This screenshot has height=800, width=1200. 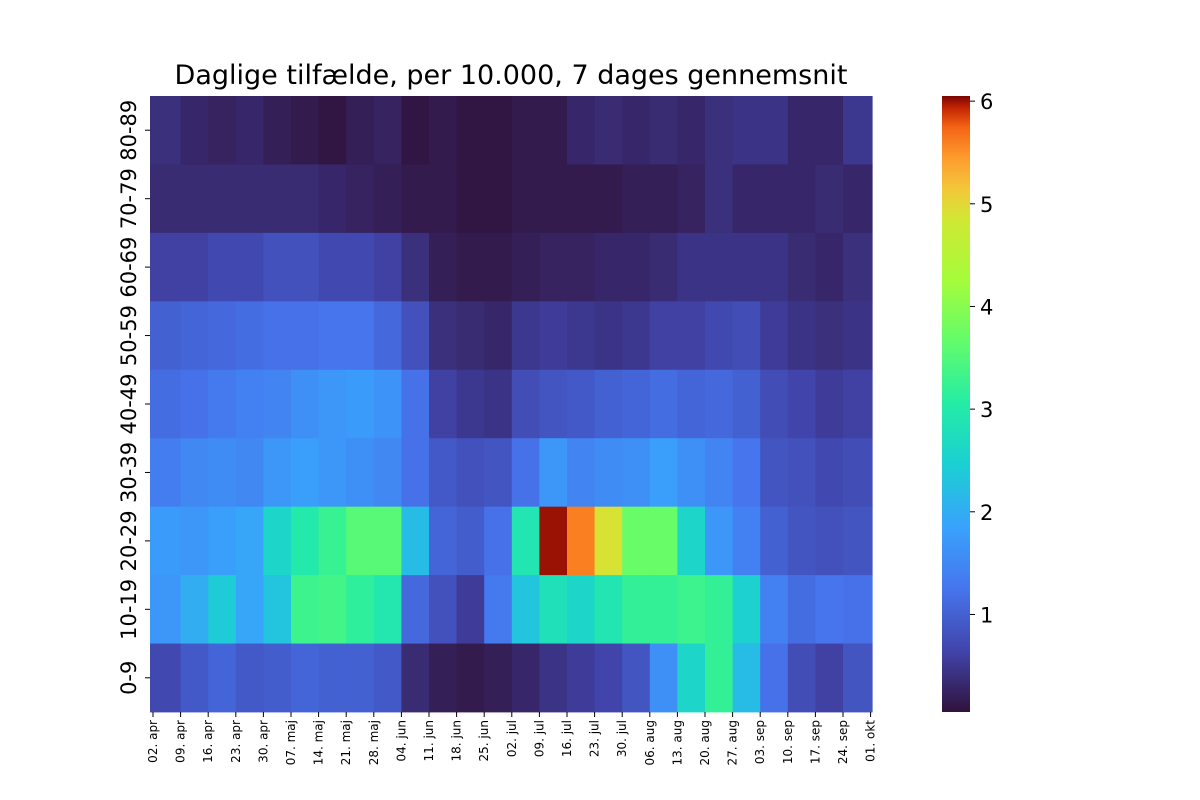 I want to click on y-tick-label: 80-89, so click(x=129, y=130).